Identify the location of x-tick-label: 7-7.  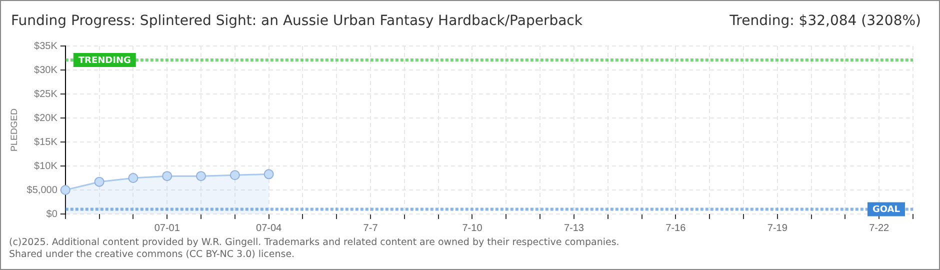
(370, 228).